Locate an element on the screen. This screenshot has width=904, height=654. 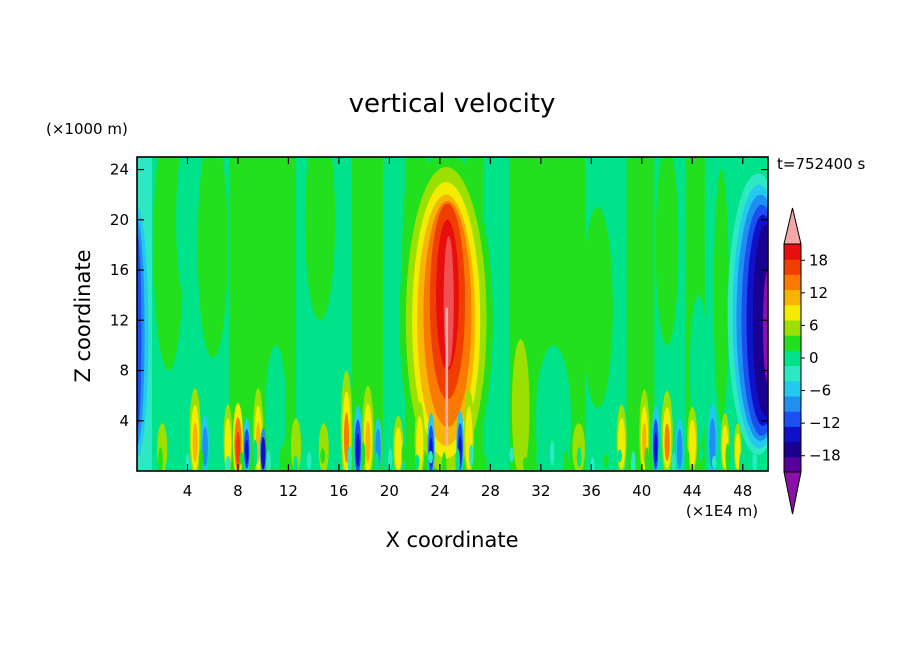
x-tick-label: 40 is located at coordinates (641, 491).